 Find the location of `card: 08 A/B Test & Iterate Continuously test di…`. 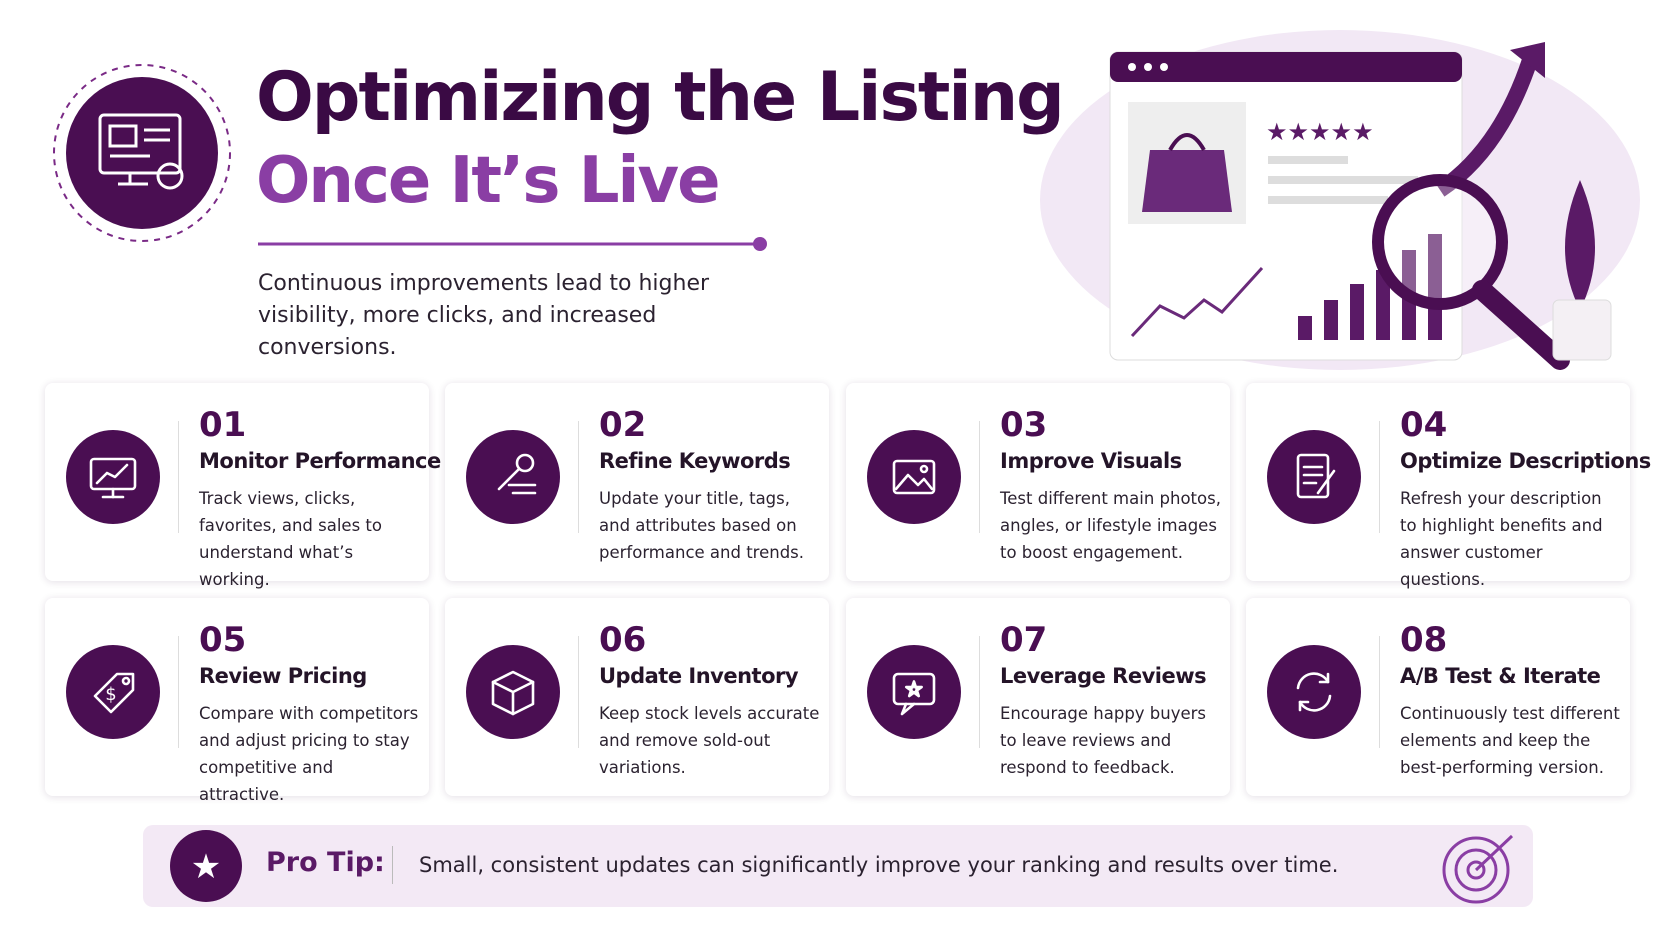

card: 08 A/B Test & Iterate Continuously test di… is located at coordinates (1438, 697).